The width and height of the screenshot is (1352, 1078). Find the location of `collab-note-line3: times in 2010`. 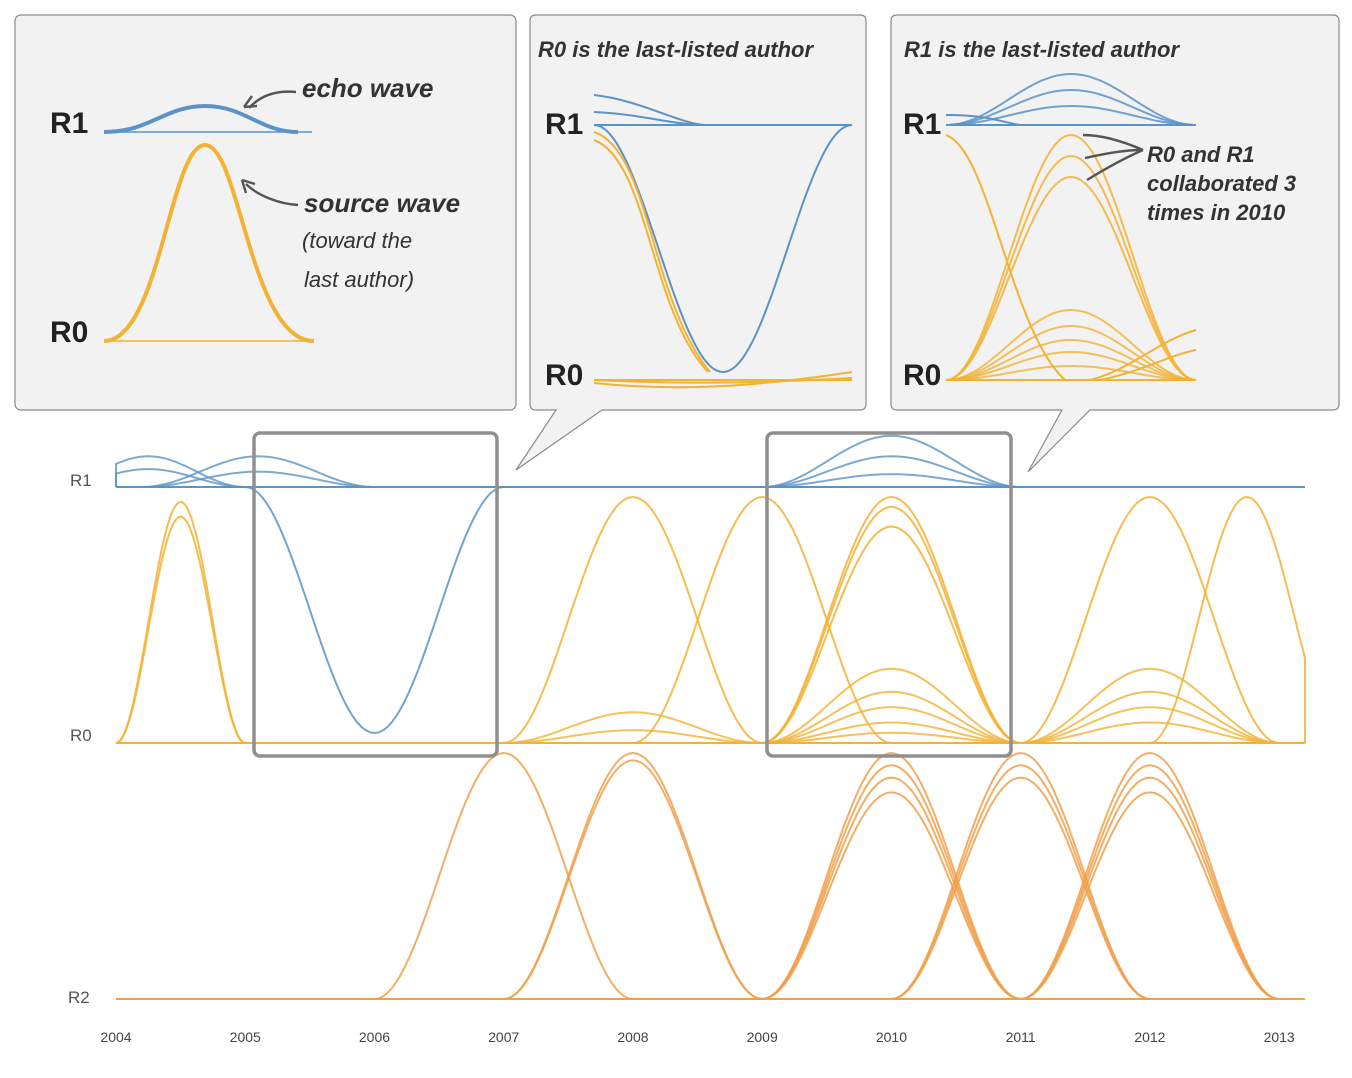

collab-note-line3: times in 2010 is located at coordinates (1216, 212).